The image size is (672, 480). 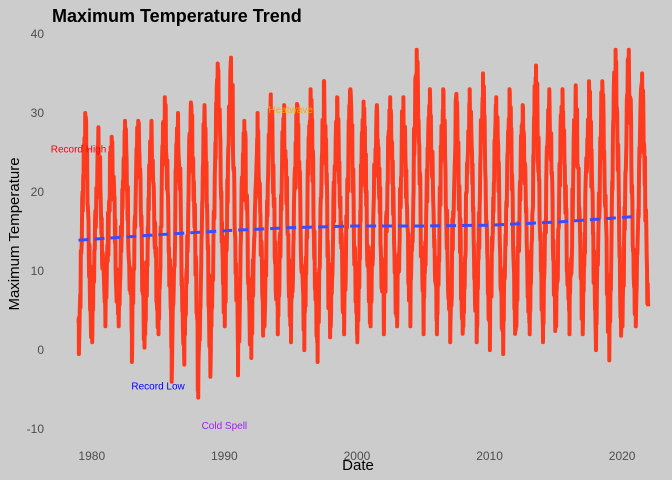 What do you see at coordinates (225, 426) in the screenshot?
I see `annotation-label: Cold Spell` at bounding box center [225, 426].